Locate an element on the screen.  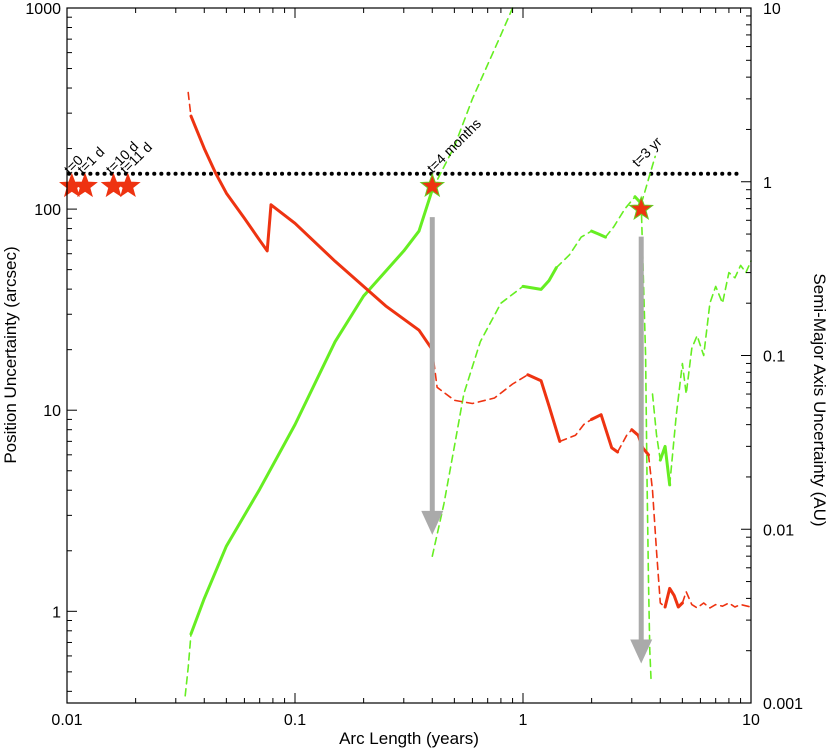
y2-tick-label-4: 10 is located at coordinates (772, 9).